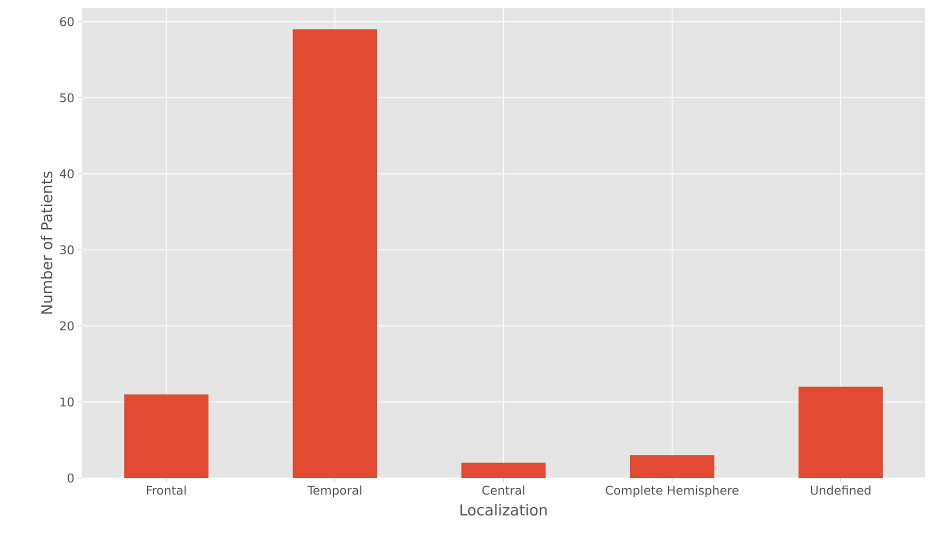 The height and width of the screenshot is (539, 928). What do you see at coordinates (840, 490) in the screenshot?
I see `x-tick-label: Undefined` at bounding box center [840, 490].